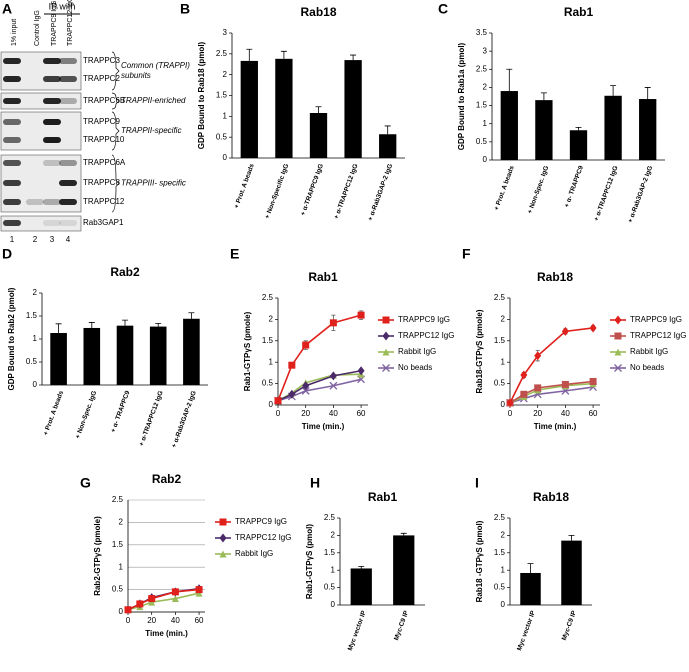 This screenshot has height=672, width=689. Describe the element at coordinates (35, 239) in the screenshot. I see `lane-number: 2` at that location.